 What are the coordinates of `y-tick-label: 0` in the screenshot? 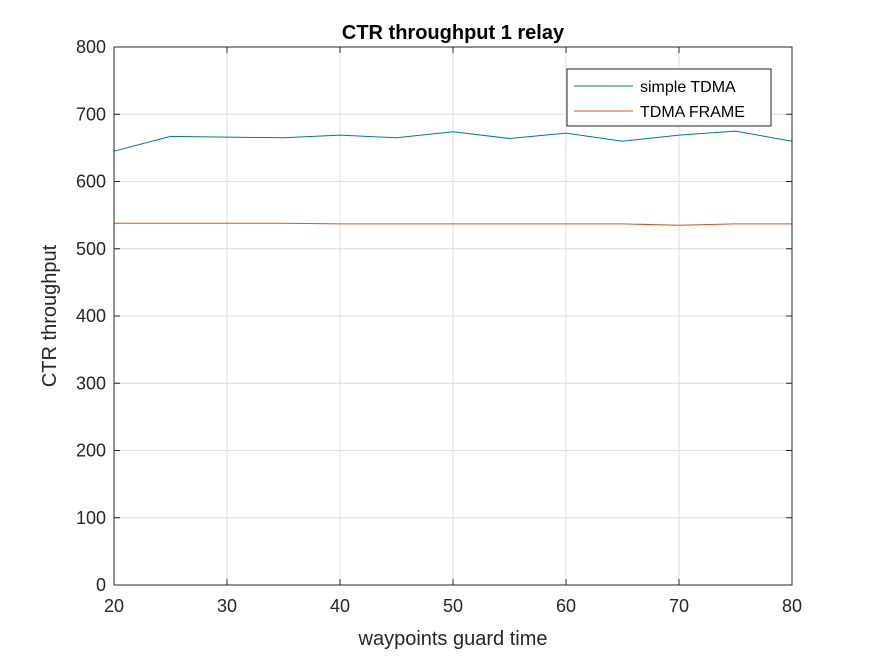 It's located at (101, 585).